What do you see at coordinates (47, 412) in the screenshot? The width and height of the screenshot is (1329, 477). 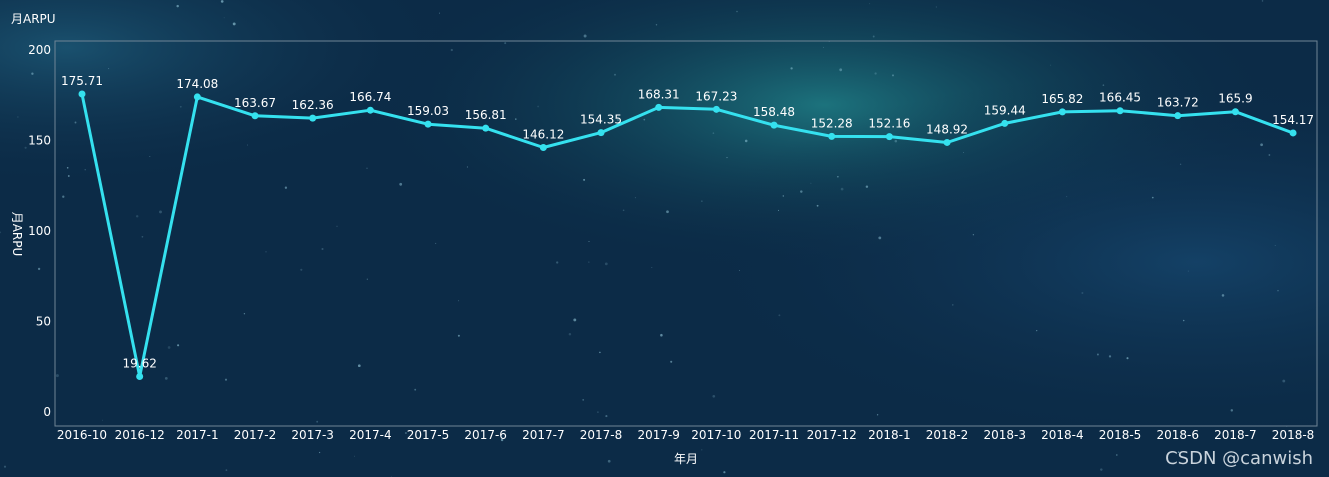 I see `y-tick-label: 0` at bounding box center [47, 412].